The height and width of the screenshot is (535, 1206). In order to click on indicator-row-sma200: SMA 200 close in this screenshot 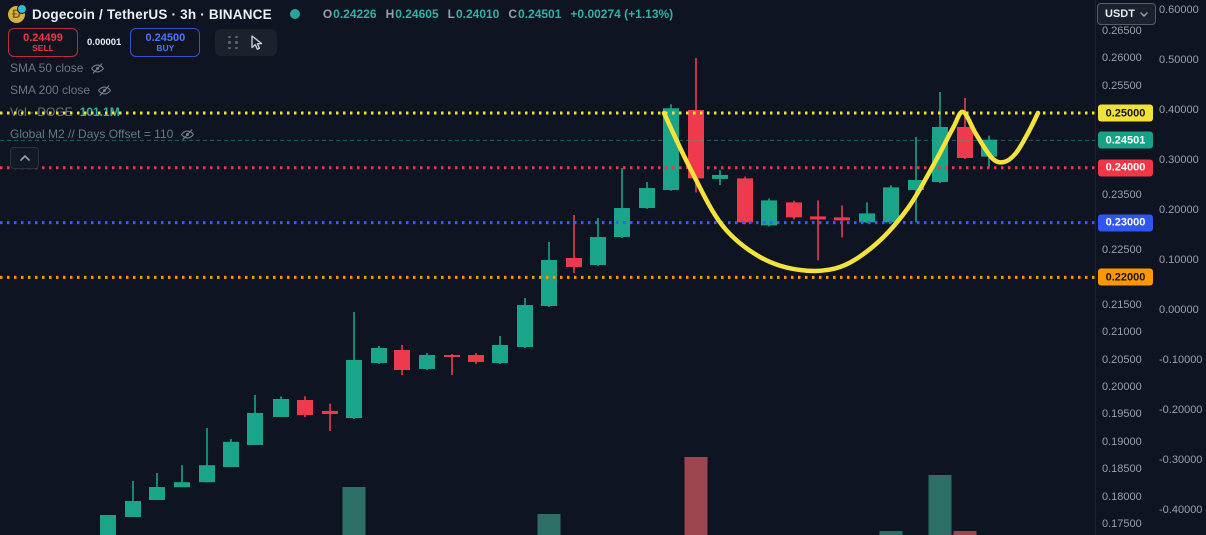, I will do `click(102, 90)`.